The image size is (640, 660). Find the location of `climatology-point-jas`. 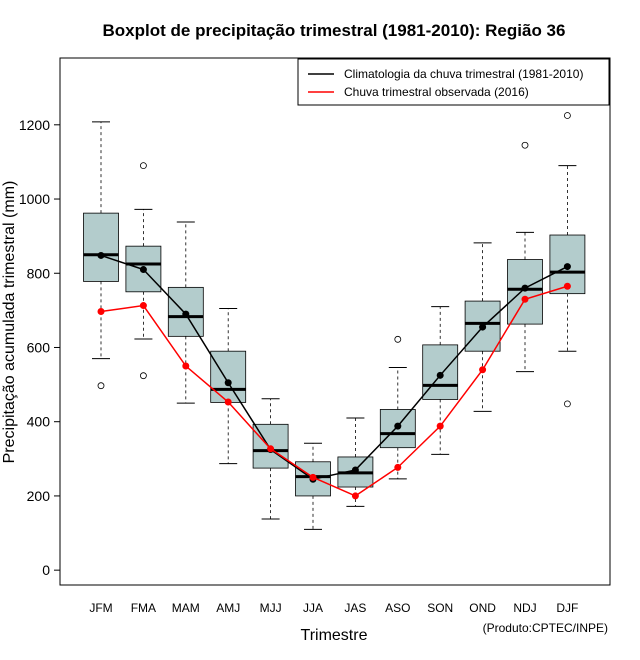

climatology-point-jas is located at coordinates (355, 470).